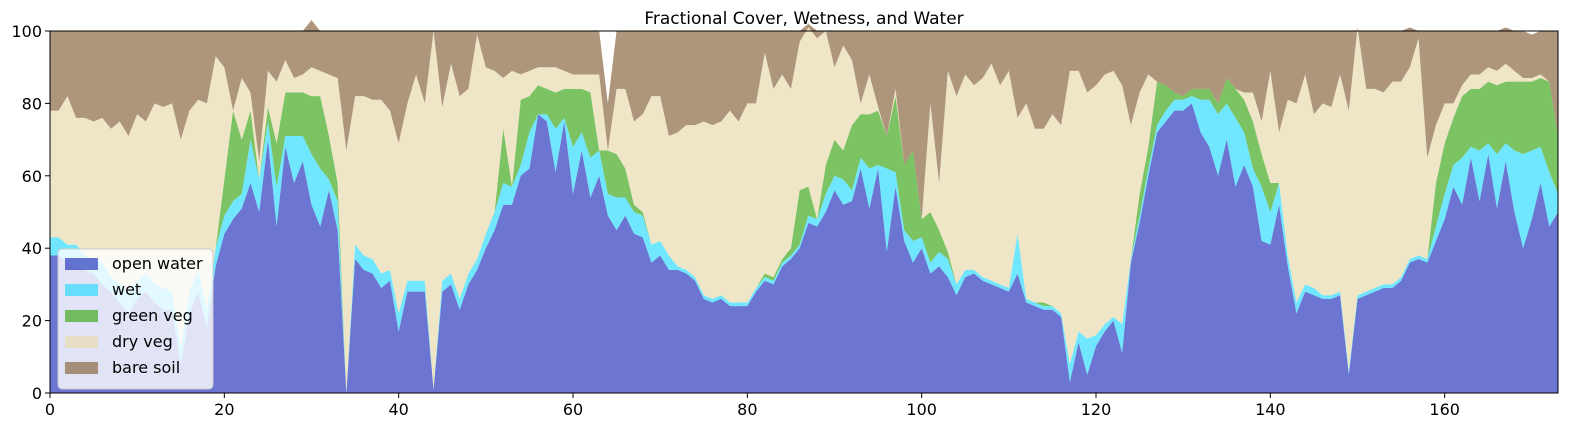  What do you see at coordinates (157, 263) in the screenshot?
I see `legend-label-open-water: open water` at bounding box center [157, 263].